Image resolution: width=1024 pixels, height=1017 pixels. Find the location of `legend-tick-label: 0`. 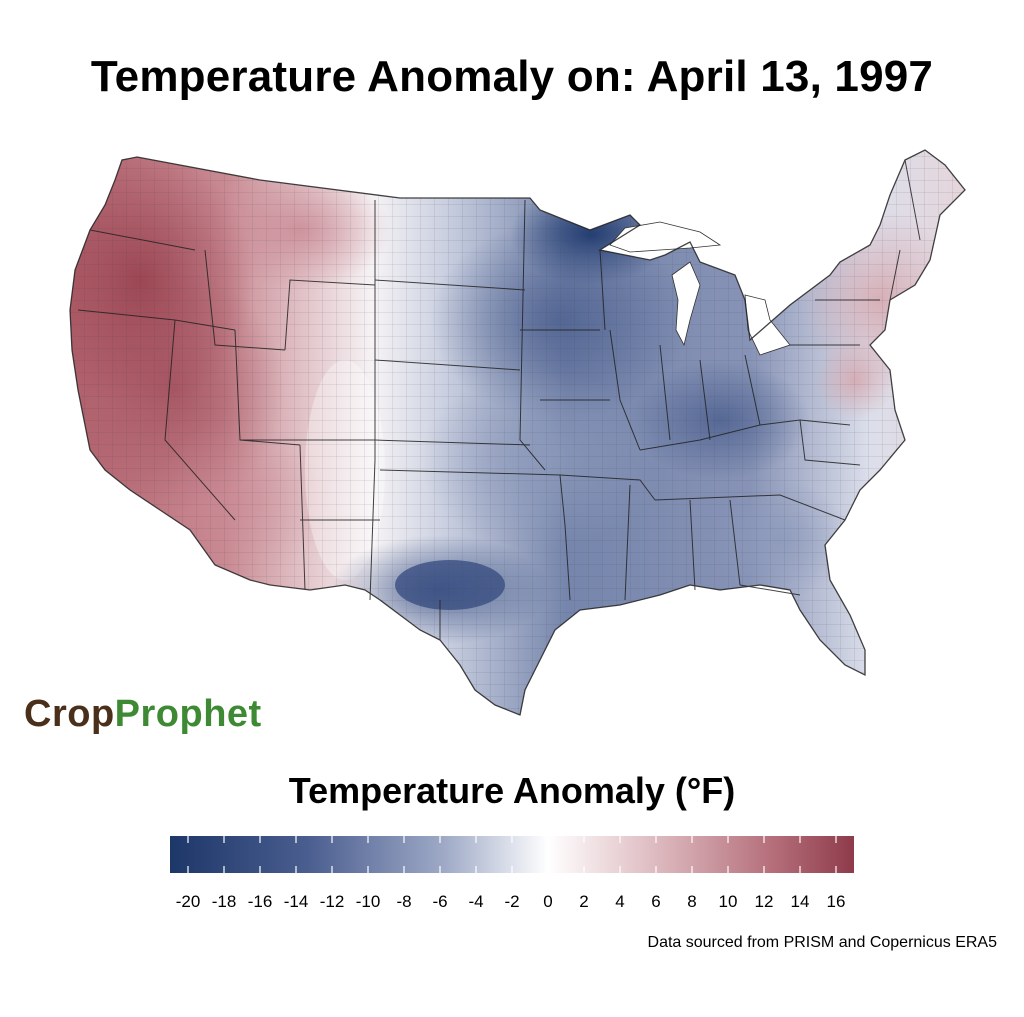

legend-tick-label: 0 is located at coordinates (547, 901).